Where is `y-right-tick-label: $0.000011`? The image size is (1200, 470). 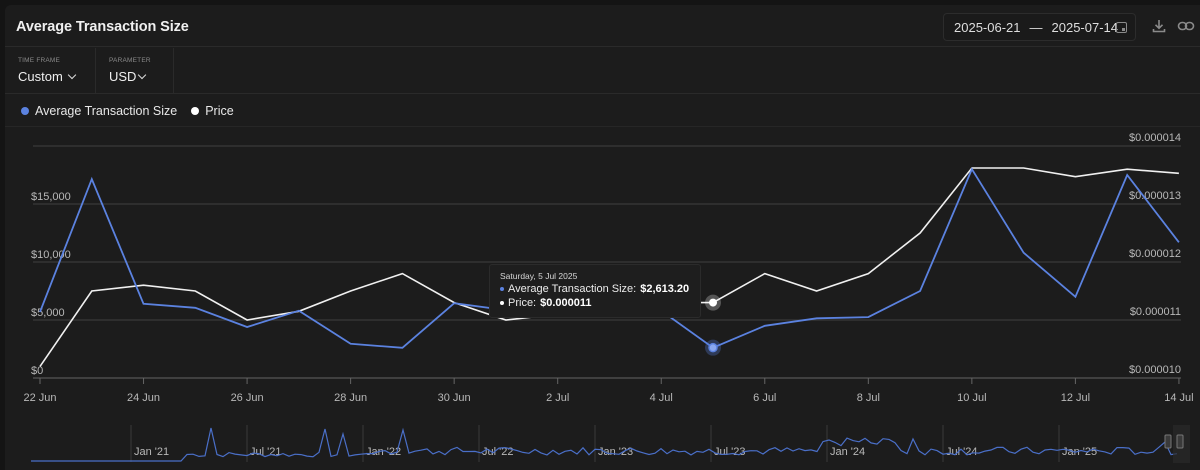 y-right-tick-label: $0.000011 is located at coordinates (1155, 312).